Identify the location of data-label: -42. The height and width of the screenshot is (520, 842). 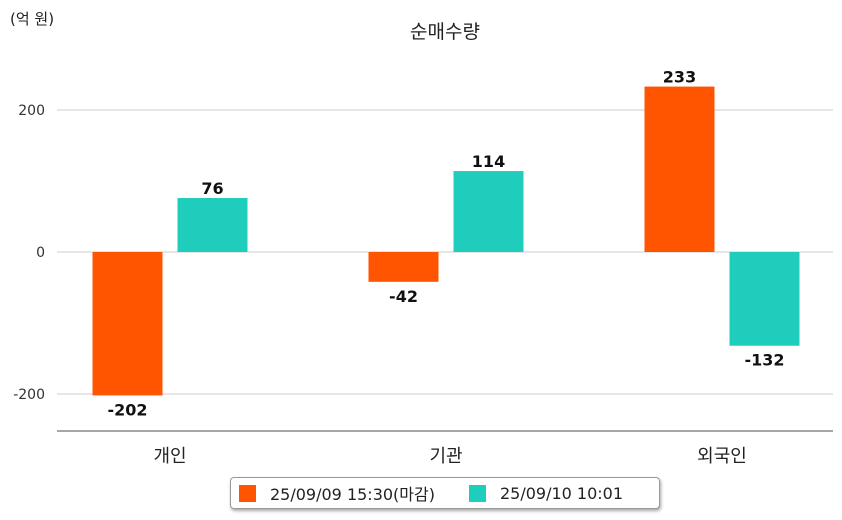
(403, 296).